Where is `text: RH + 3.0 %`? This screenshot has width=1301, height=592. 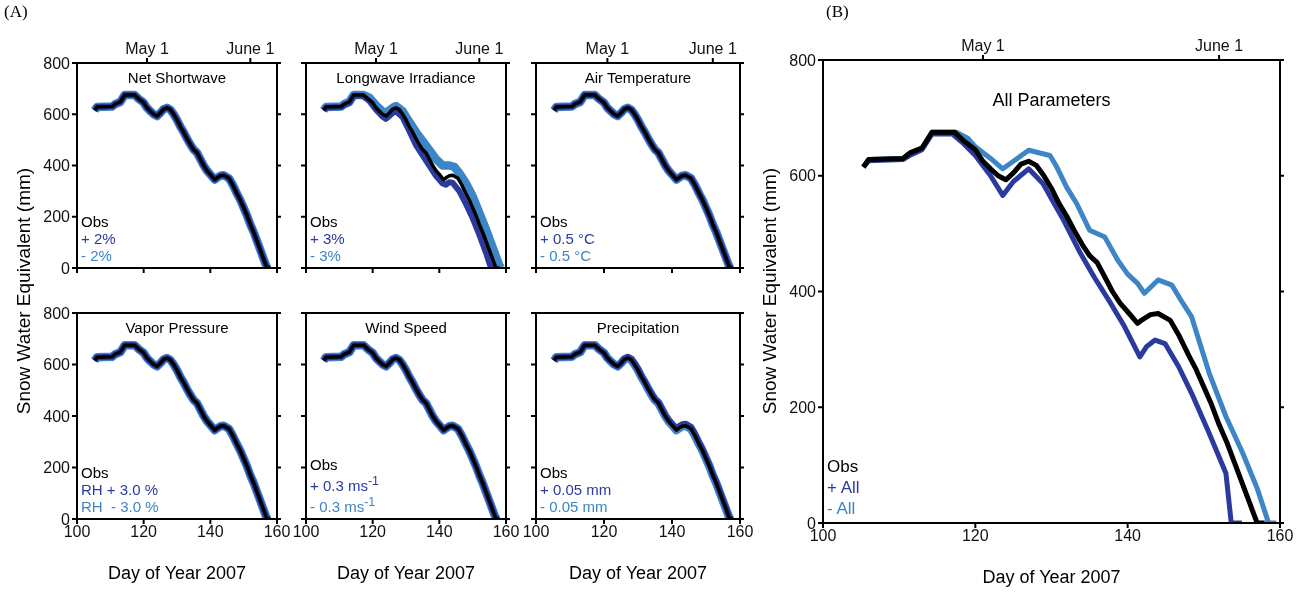
text: RH + 3.0 % is located at coordinates (120, 489).